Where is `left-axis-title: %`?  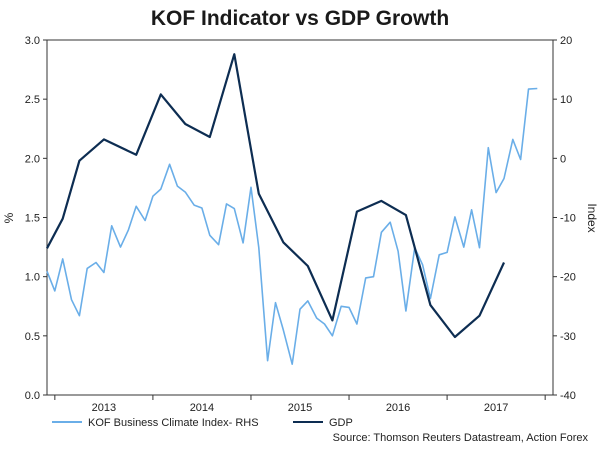
left-axis-title: % is located at coordinates (9, 217).